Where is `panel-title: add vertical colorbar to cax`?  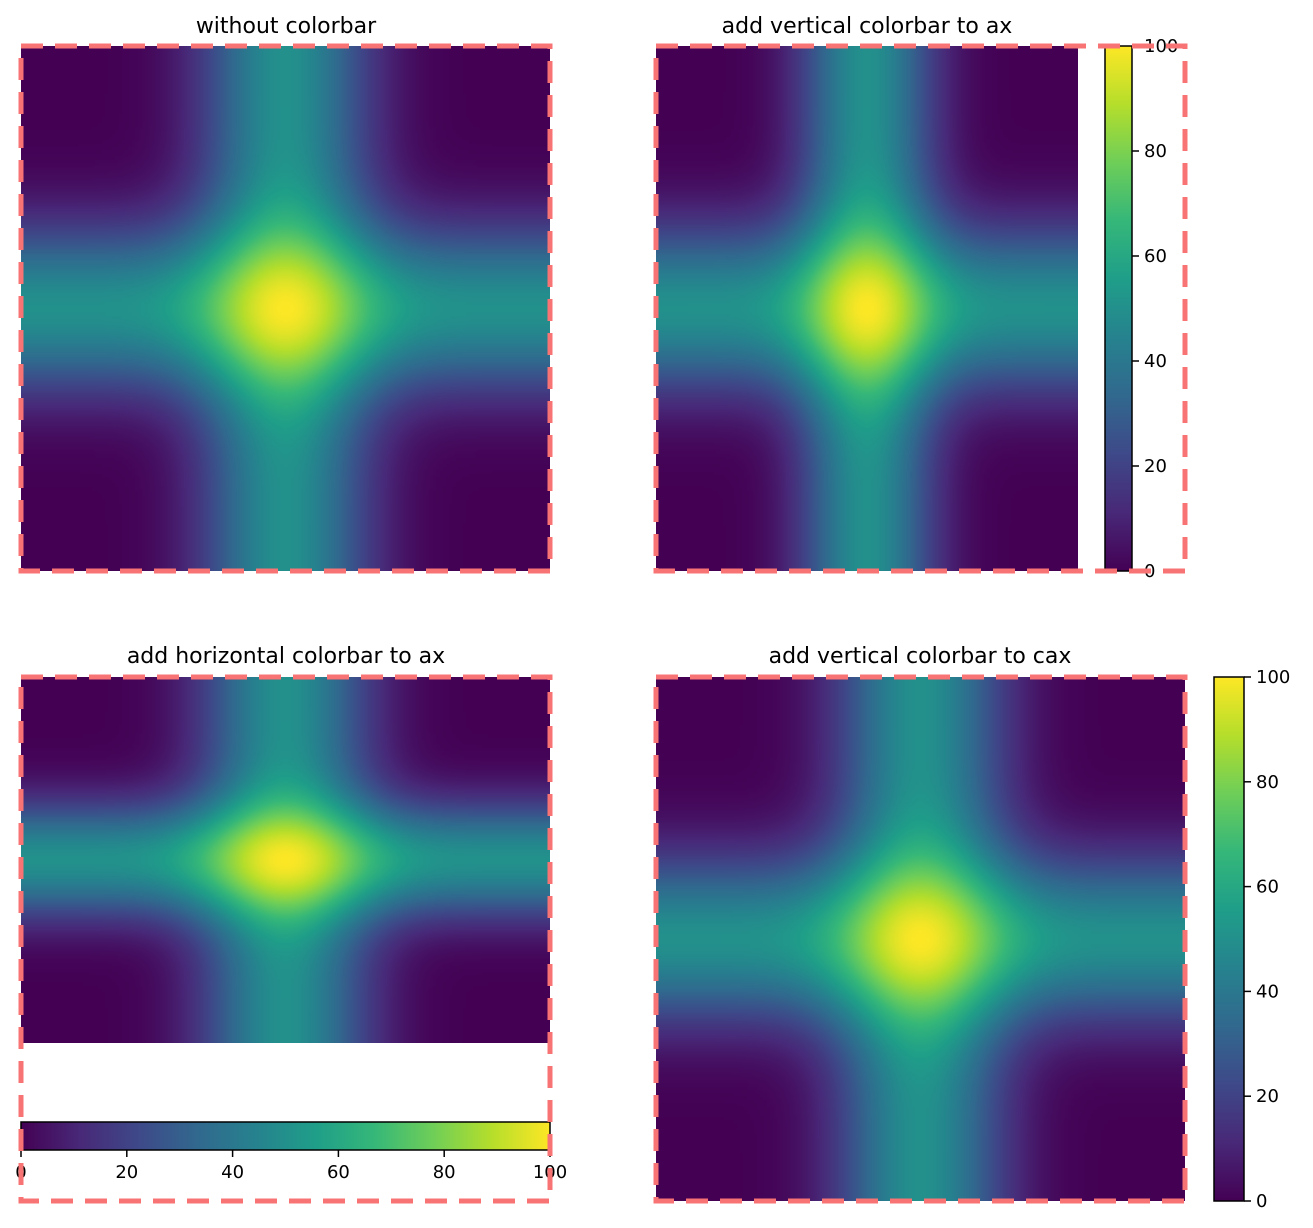 panel-title: add vertical colorbar to cax is located at coordinates (920, 656).